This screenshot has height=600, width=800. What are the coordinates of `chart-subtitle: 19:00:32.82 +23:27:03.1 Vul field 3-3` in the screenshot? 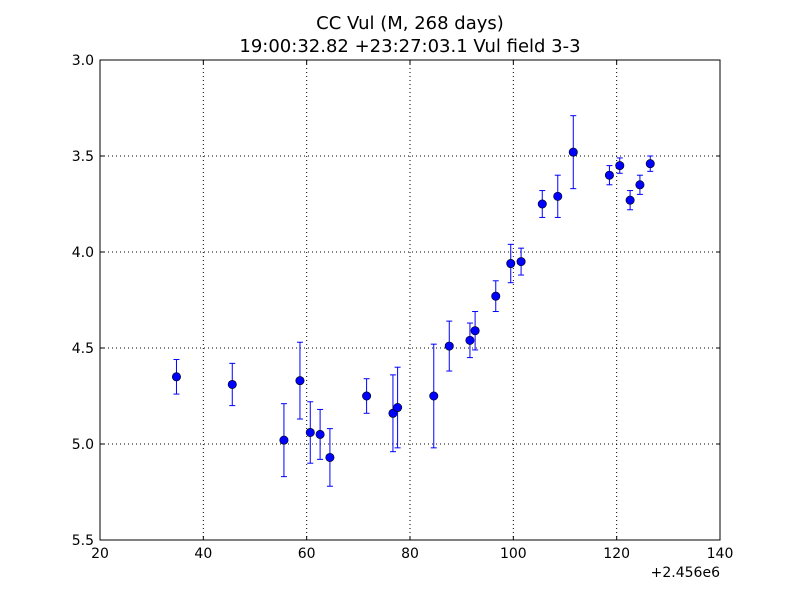 It's located at (409, 46).